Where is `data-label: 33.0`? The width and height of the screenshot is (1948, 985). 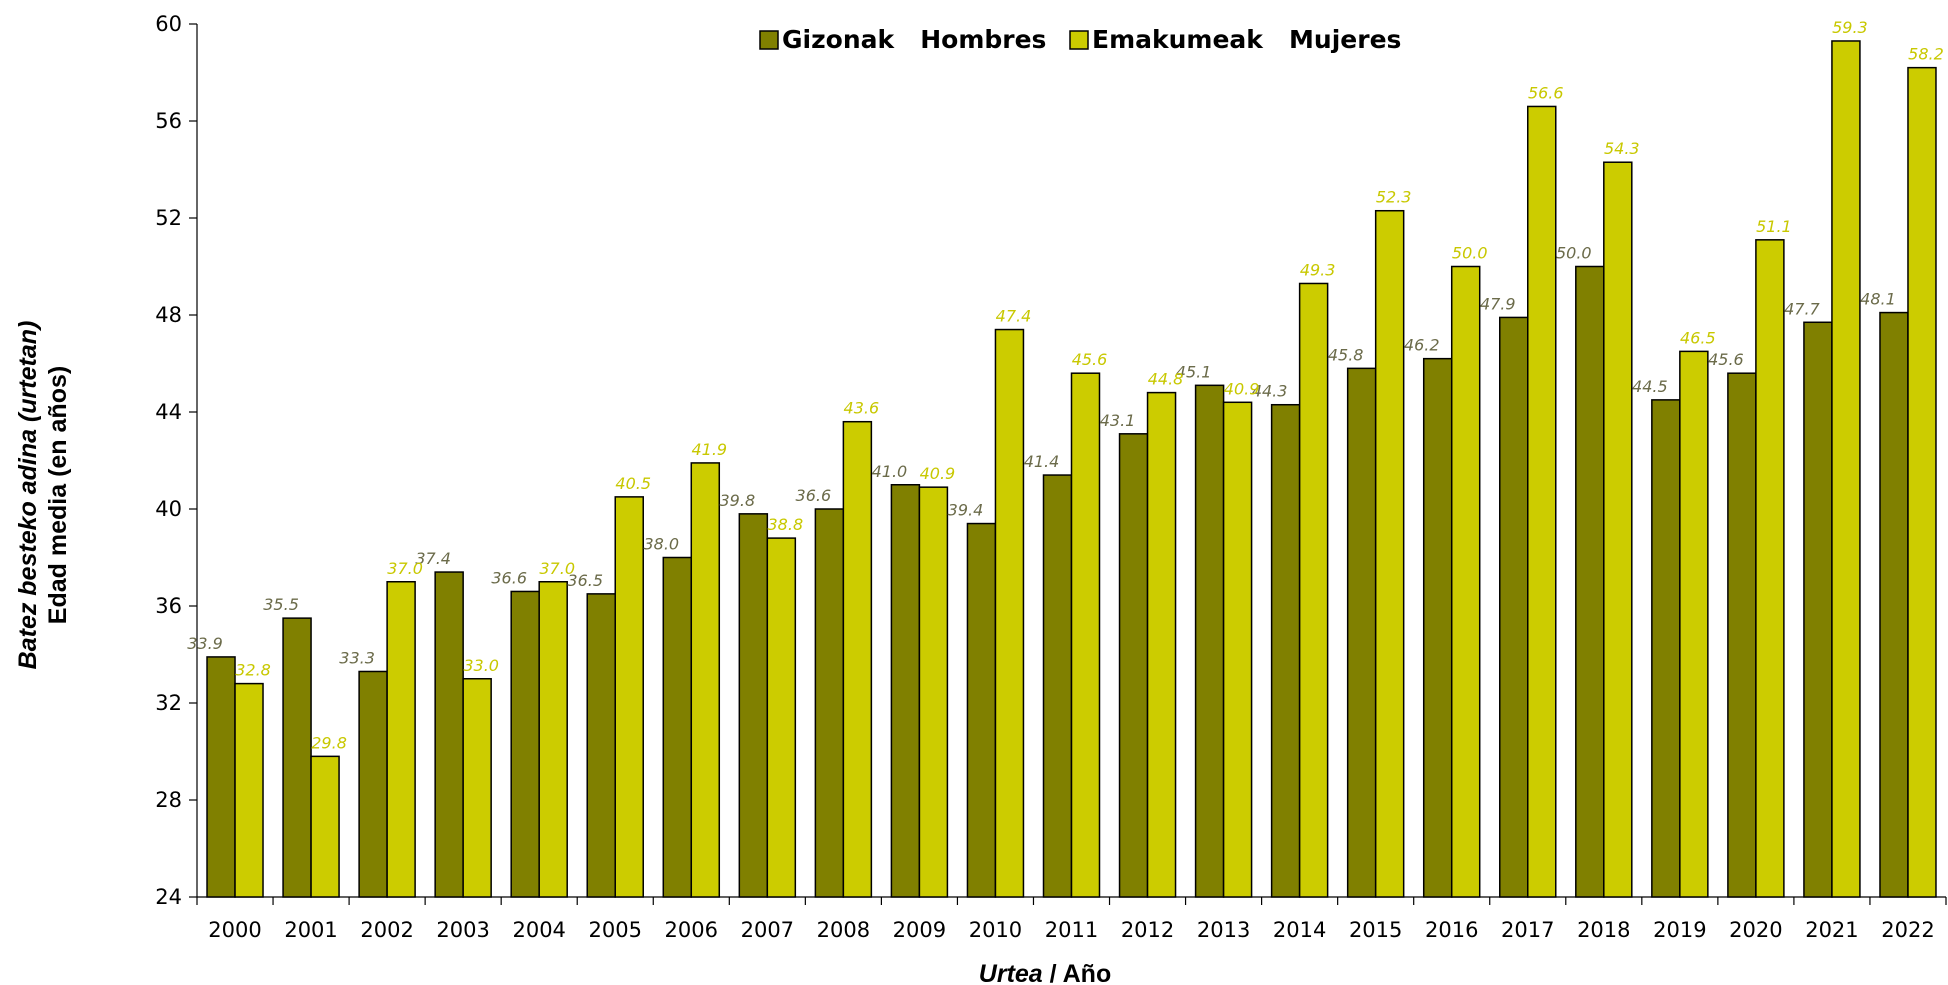
data-label: 33.0 is located at coordinates (481, 665).